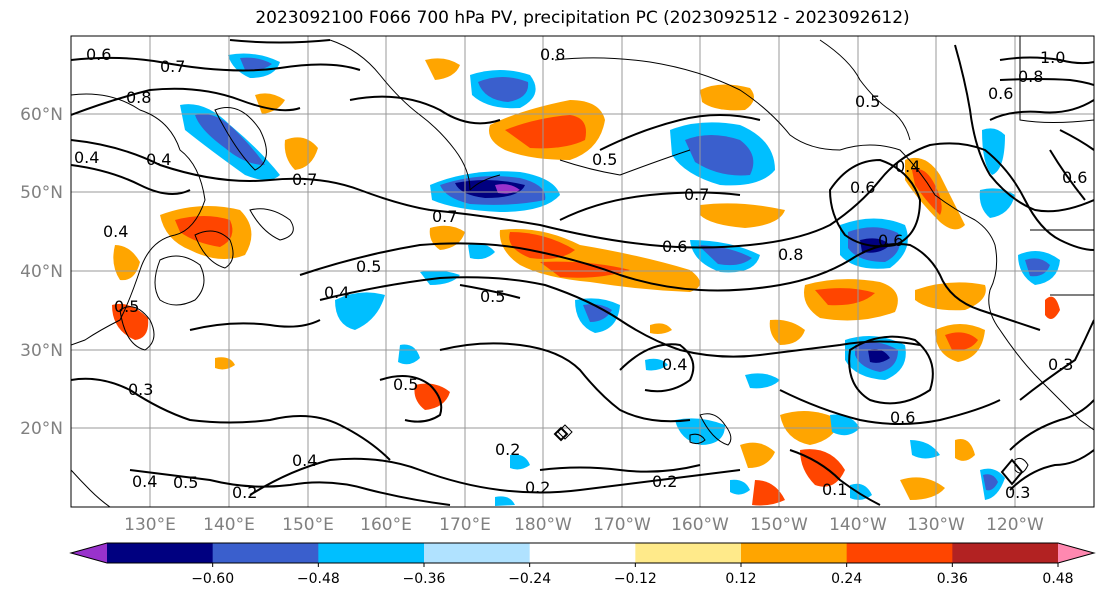 The image size is (1105, 601). What do you see at coordinates (1052, 57) in the screenshot?
I see `contour-label: 1.0` at bounding box center [1052, 57].